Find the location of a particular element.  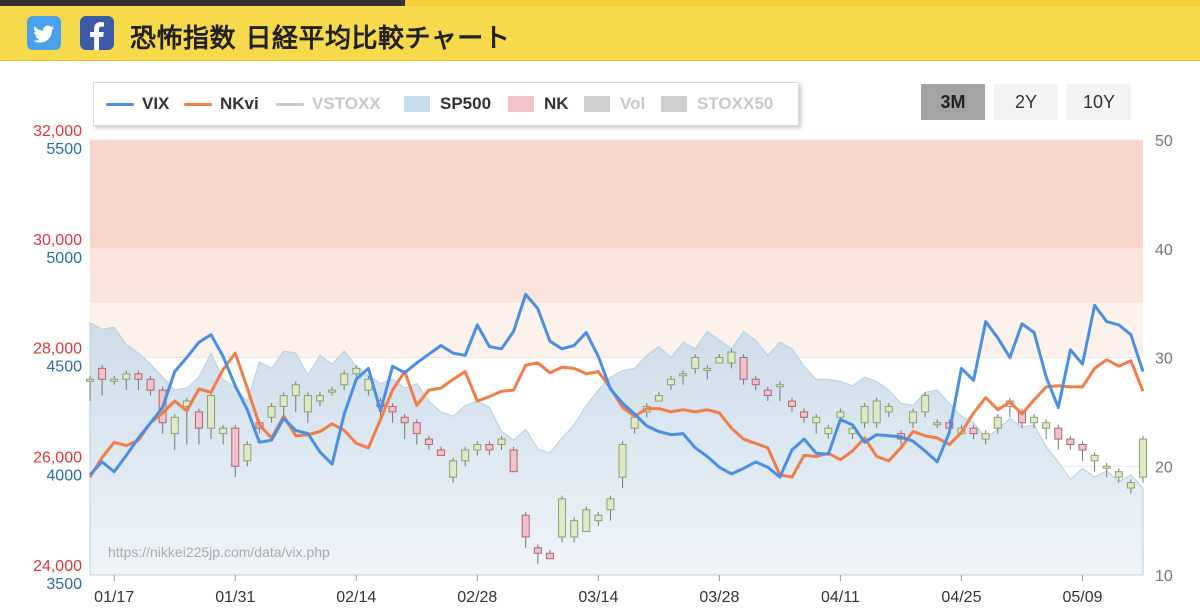

legend-swatch-vstoxx is located at coordinates (290, 104).